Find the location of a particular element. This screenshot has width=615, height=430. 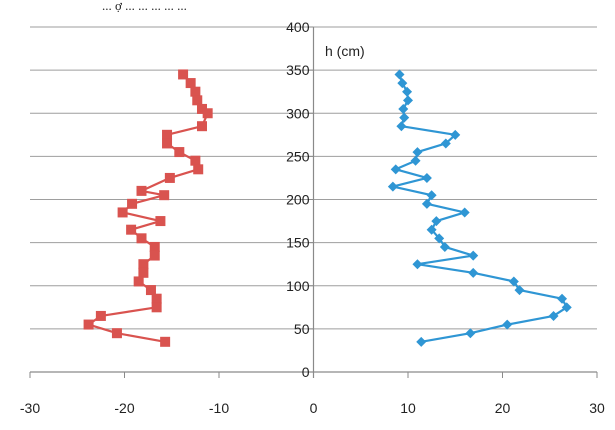

y-tick-label: 400 is located at coordinates (298, 27).